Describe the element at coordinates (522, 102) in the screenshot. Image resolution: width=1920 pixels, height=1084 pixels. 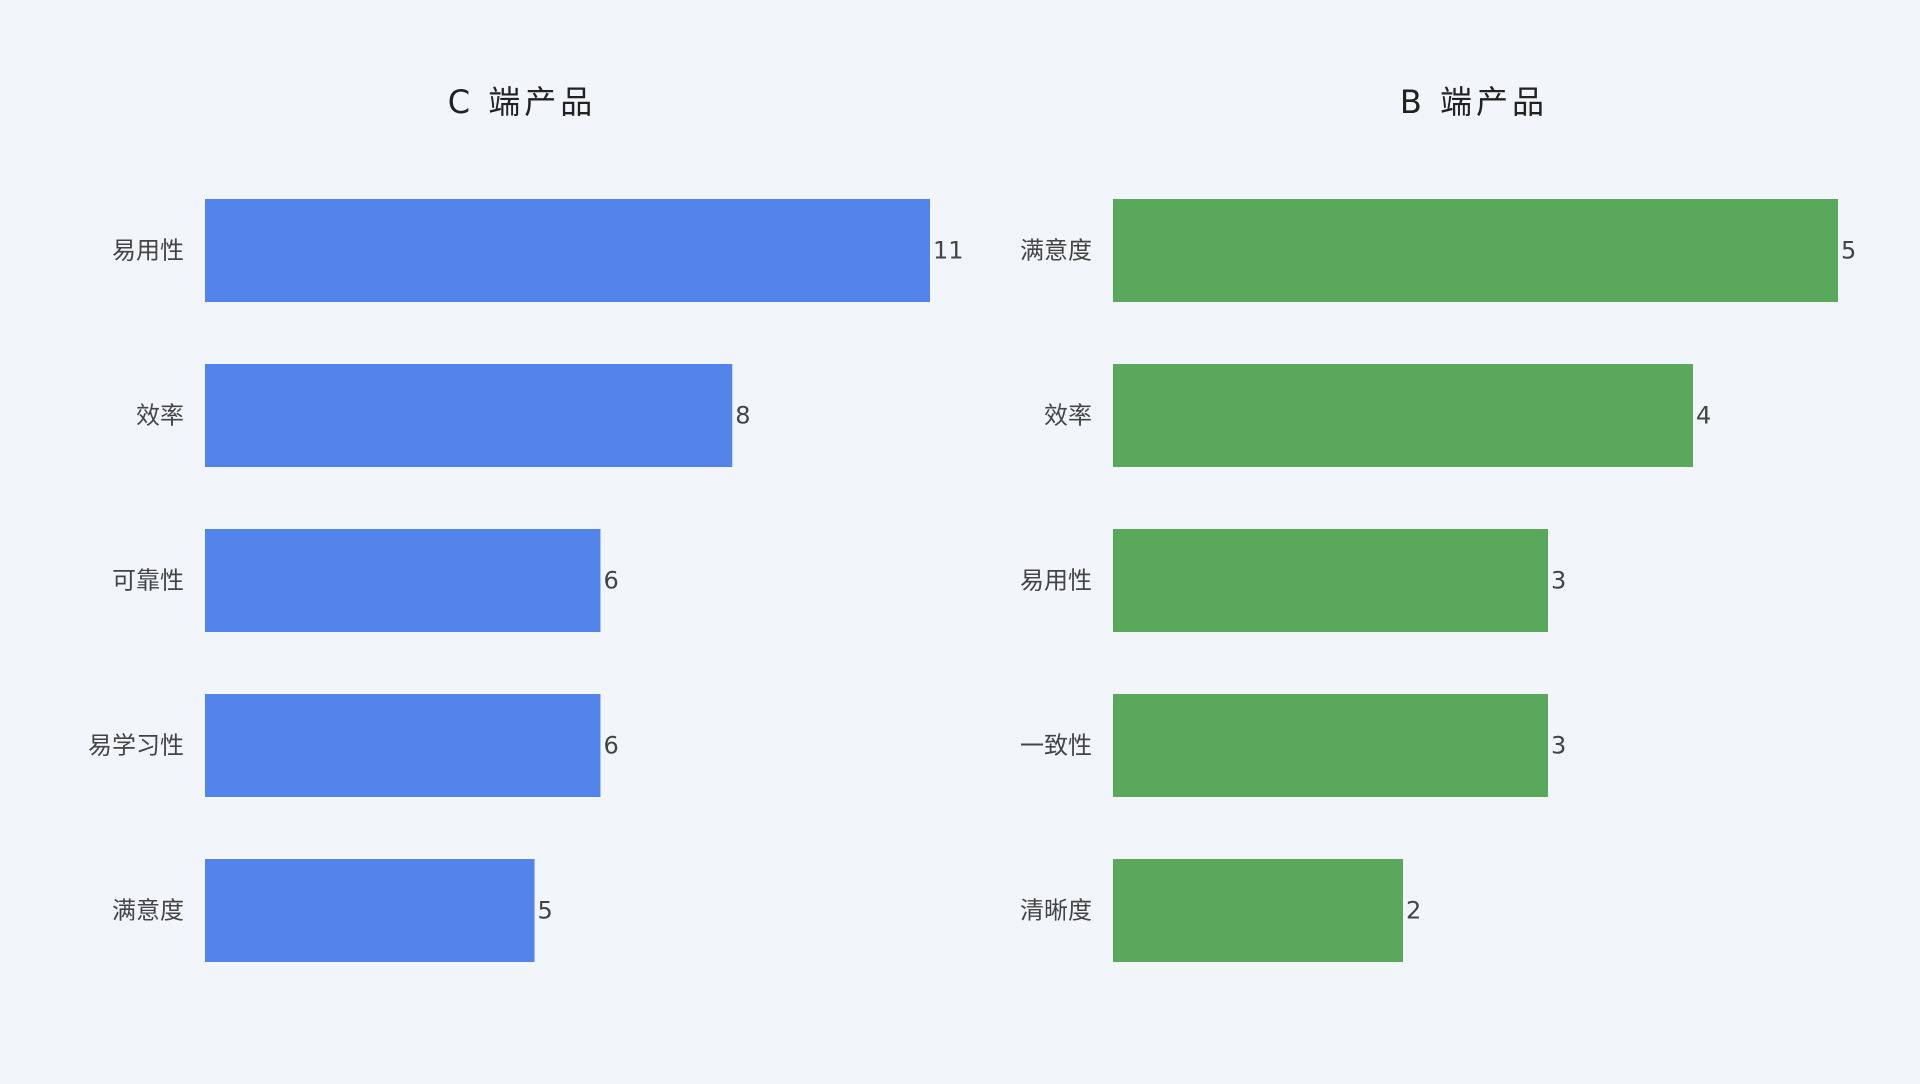
I see `chart-title: C 端产品` at that location.